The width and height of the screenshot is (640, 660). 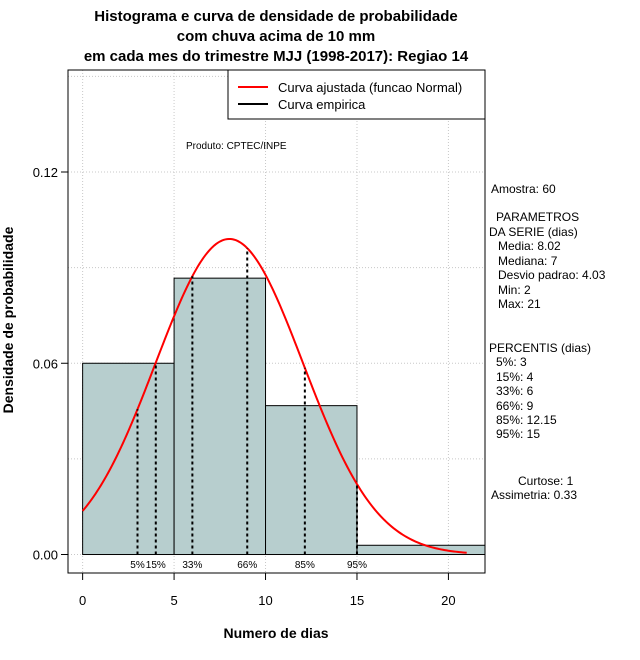 What do you see at coordinates (82, 600) in the screenshot?
I see `x-tick-label-0: 0` at bounding box center [82, 600].